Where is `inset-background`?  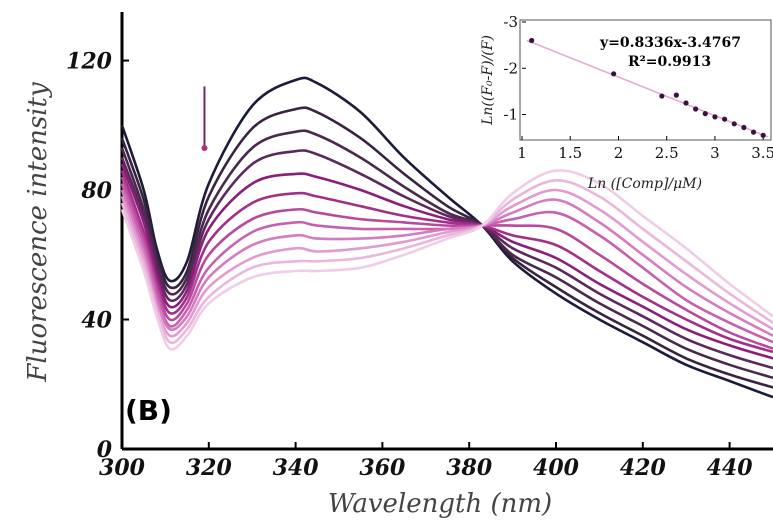
inset-background is located at coordinates (645, 80).